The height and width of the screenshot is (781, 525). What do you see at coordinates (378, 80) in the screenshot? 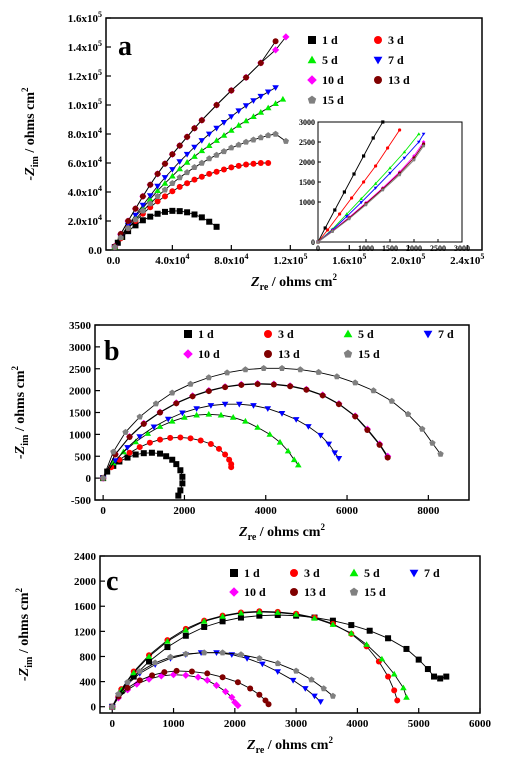
I see `panel-a-legend-marker-13-d` at bounding box center [378, 80].